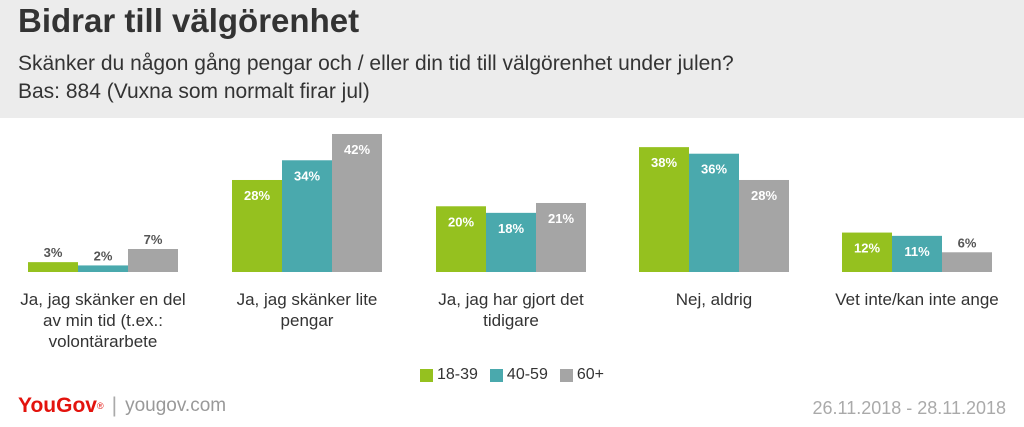 This screenshot has width=1024, height=427. Describe the element at coordinates (76, 405) in the screenshot. I see `logo-text-gov: Gov` at that location.